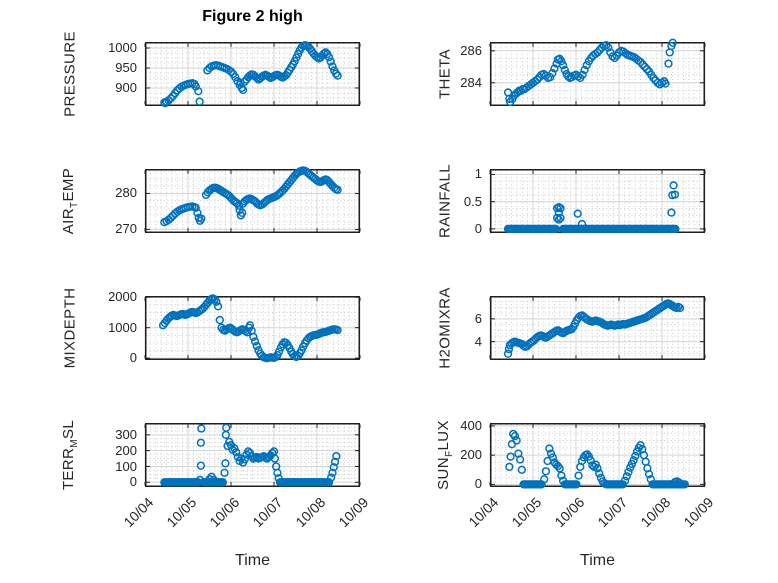 This screenshot has width=778, height=583. What do you see at coordinates (443, 435) in the screenshot?
I see `y-axis-label-text: LUX` at bounding box center [443, 435].